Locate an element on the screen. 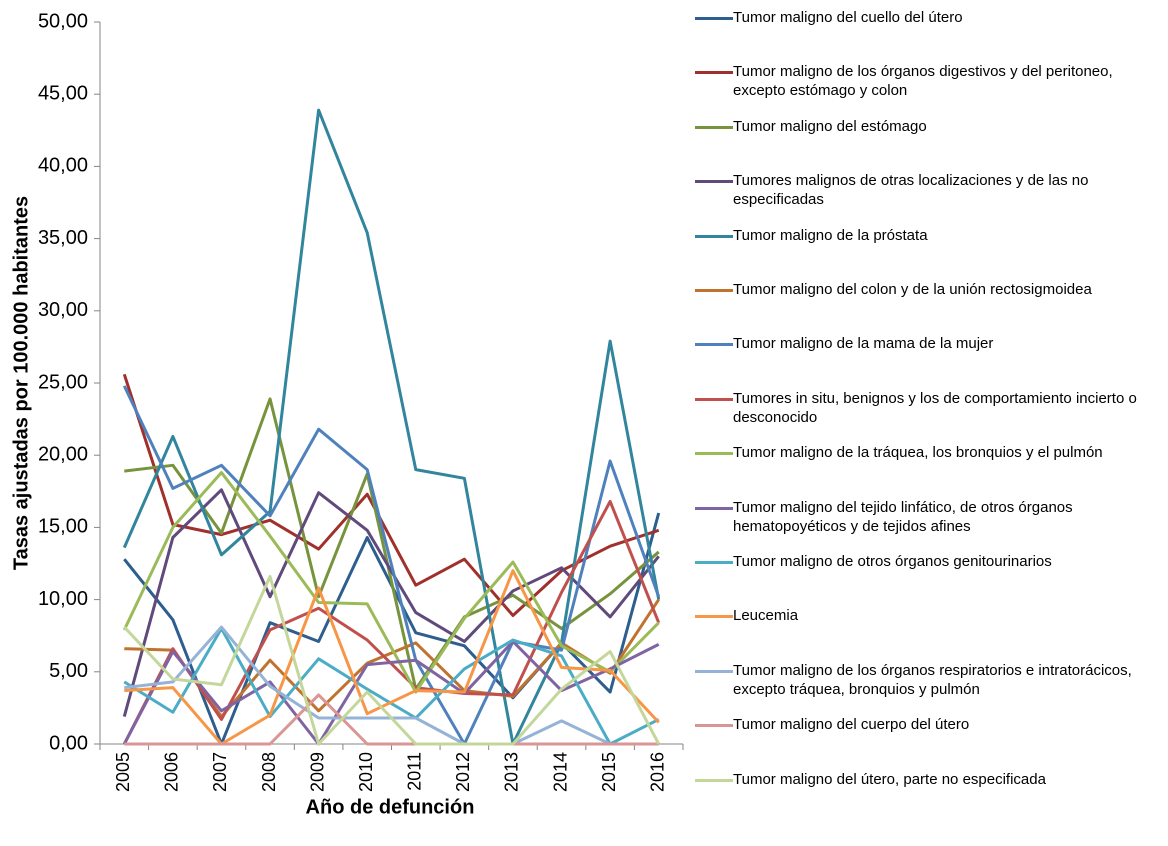 The image size is (1168, 846). x-tick-label: 2012 is located at coordinates (463, 772).